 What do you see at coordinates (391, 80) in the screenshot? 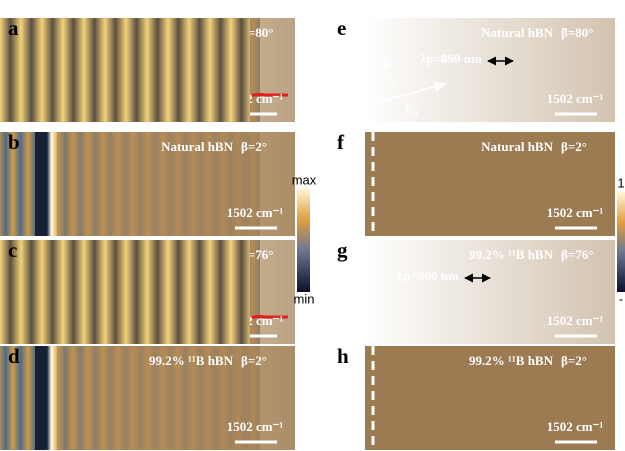
I see `angle-guide` at bounding box center [391, 80].